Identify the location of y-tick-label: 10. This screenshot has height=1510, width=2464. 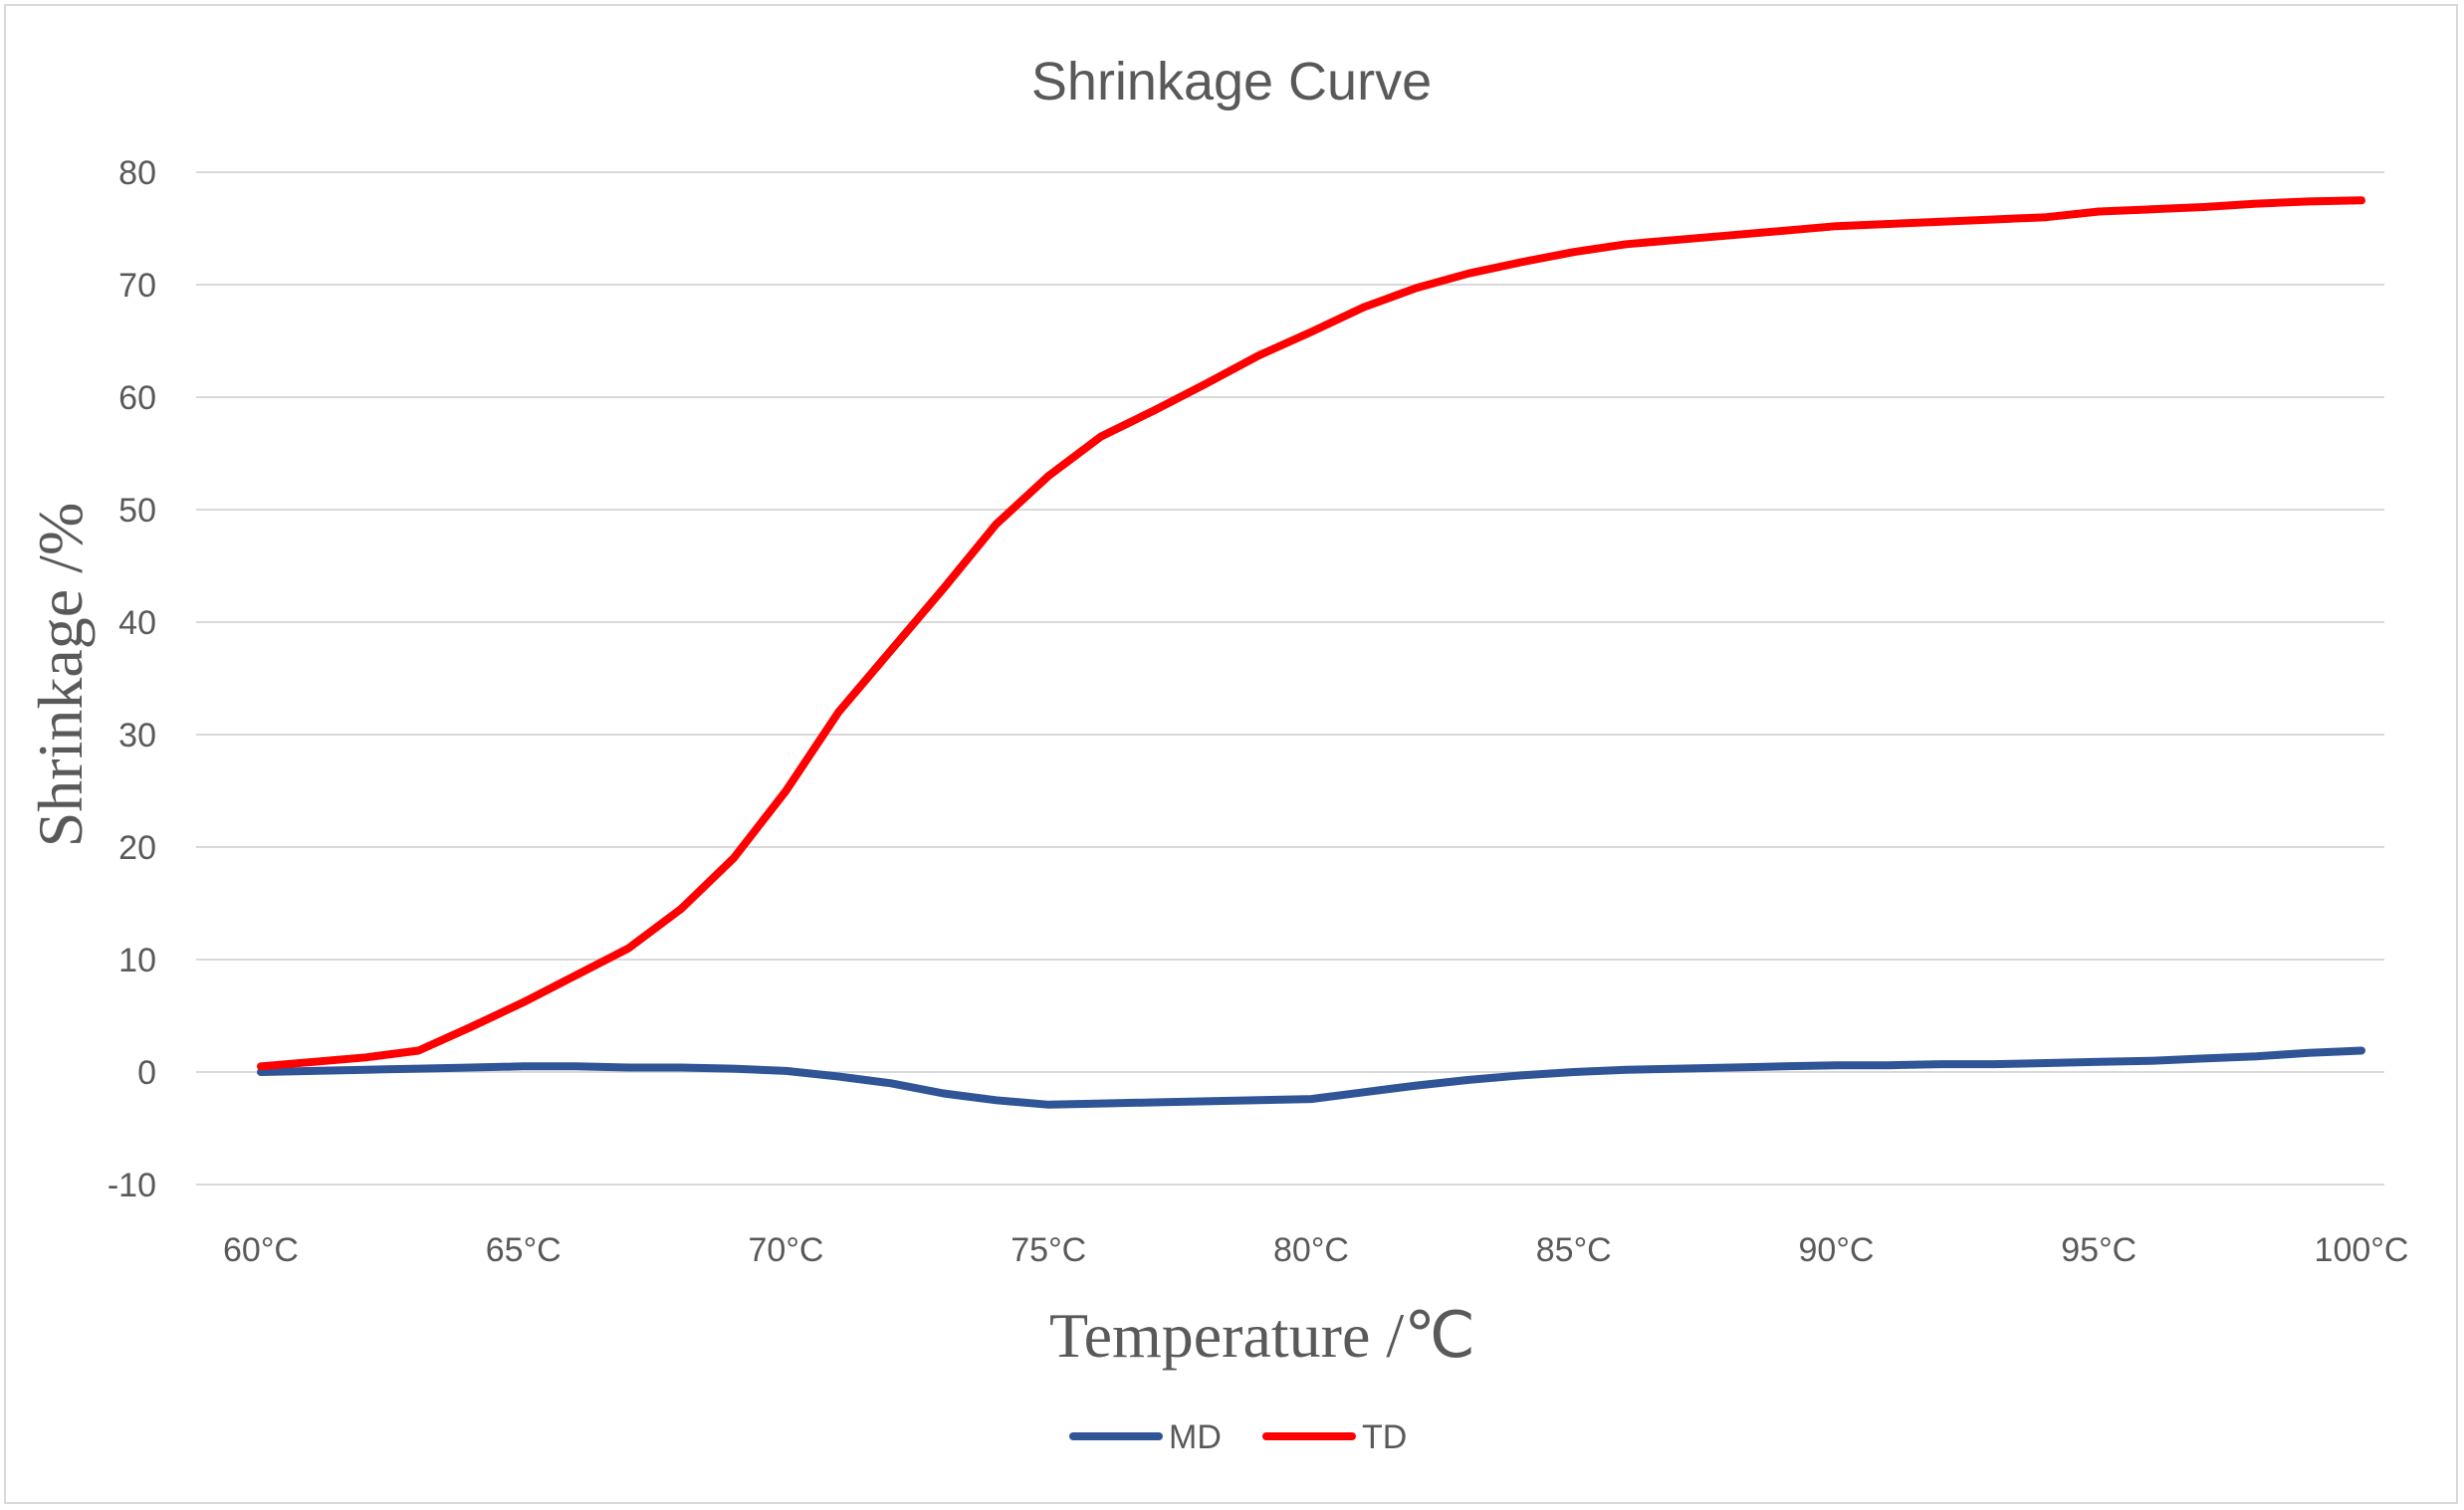
(137, 960).